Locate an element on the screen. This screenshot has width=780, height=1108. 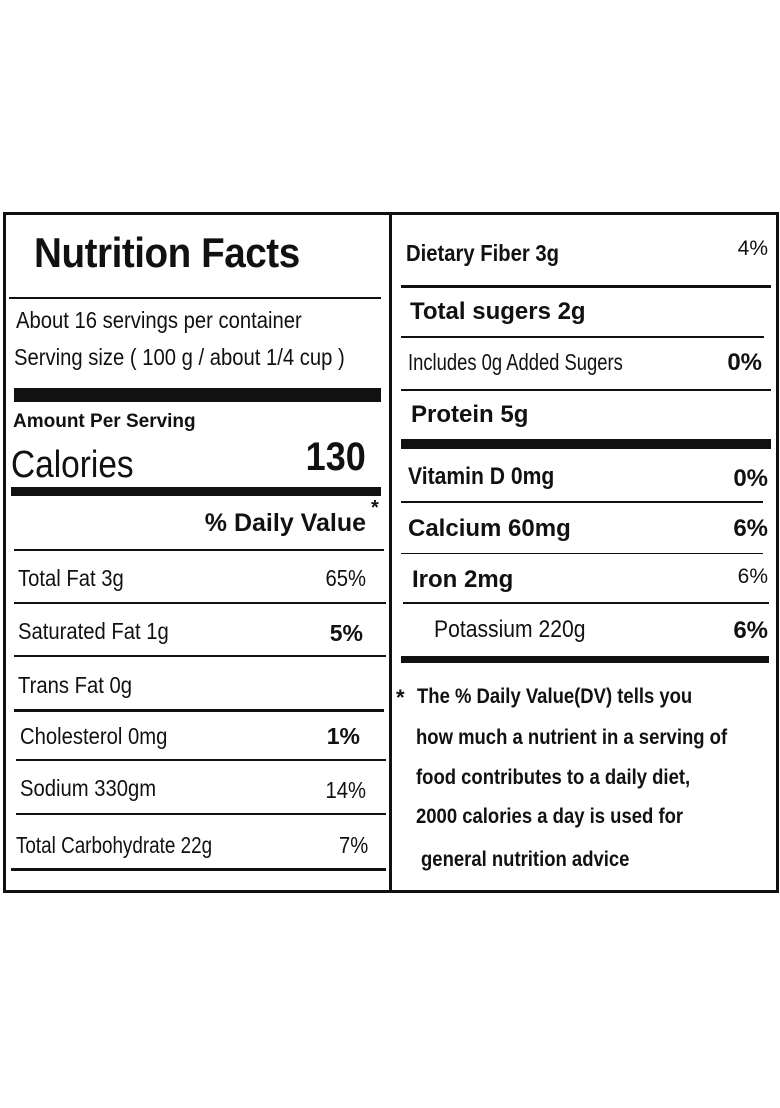
servings-per-container: About 16 servings per container is located at coordinates (159, 320).